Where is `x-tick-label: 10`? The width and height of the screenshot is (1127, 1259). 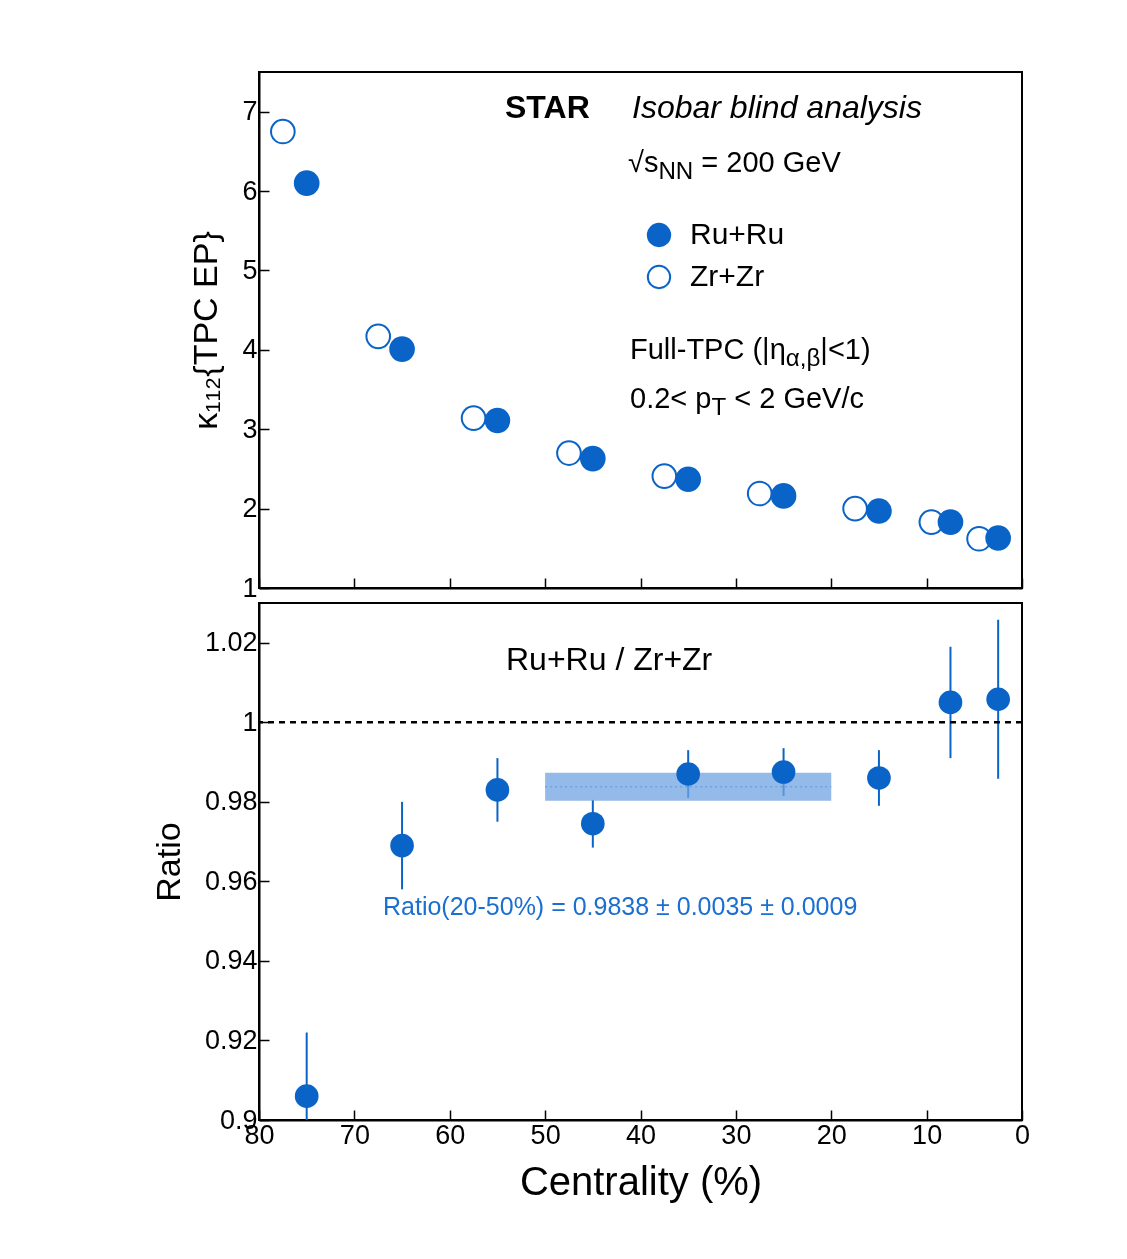
x-tick-label: 10 is located at coordinates (927, 1134).